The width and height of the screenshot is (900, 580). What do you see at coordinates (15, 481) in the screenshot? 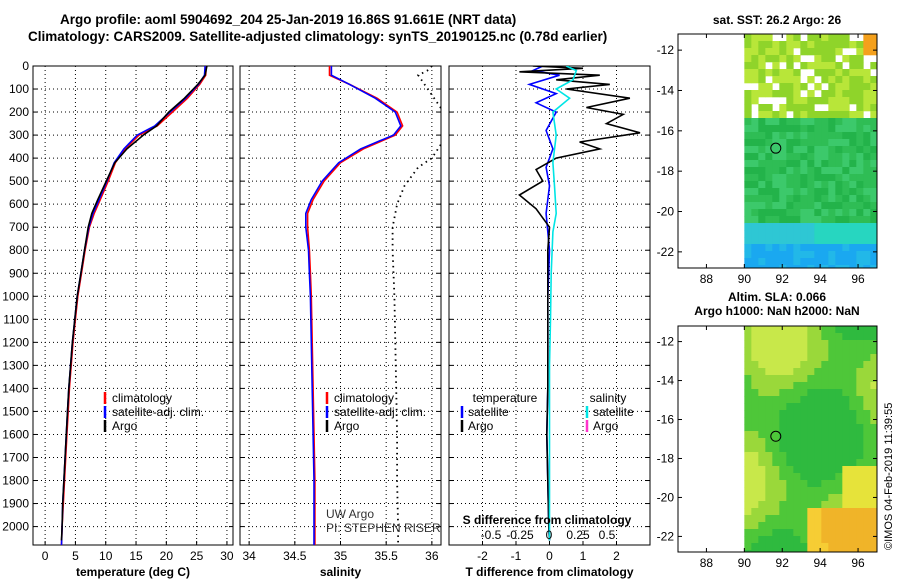
I see `ytick-label: 1800` at bounding box center [15, 481].